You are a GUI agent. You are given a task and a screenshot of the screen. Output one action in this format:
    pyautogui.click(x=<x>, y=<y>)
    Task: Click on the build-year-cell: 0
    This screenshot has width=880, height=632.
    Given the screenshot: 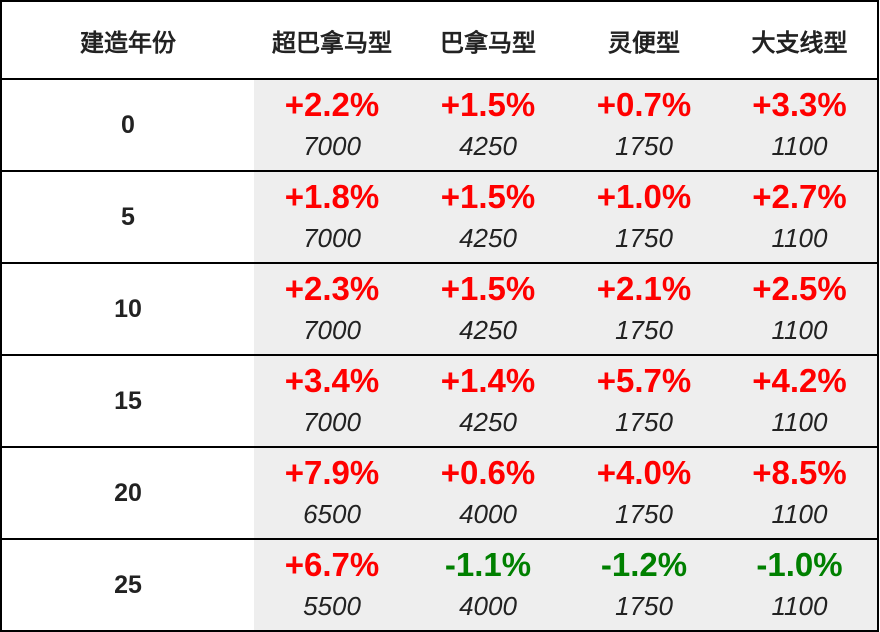 What is the action you would take?
    pyautogui.click(x=127, y=125)
    